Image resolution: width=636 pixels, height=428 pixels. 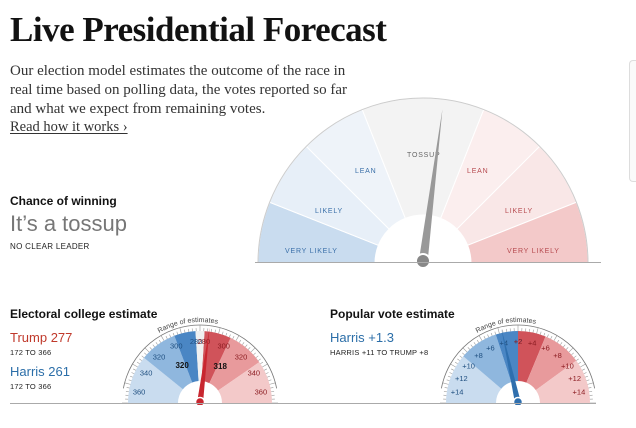 What do you see at coordinates (198, 29) in the screenshot?
I see `page-title: Live Presidential Forecast` at bounding box center [198, 29].